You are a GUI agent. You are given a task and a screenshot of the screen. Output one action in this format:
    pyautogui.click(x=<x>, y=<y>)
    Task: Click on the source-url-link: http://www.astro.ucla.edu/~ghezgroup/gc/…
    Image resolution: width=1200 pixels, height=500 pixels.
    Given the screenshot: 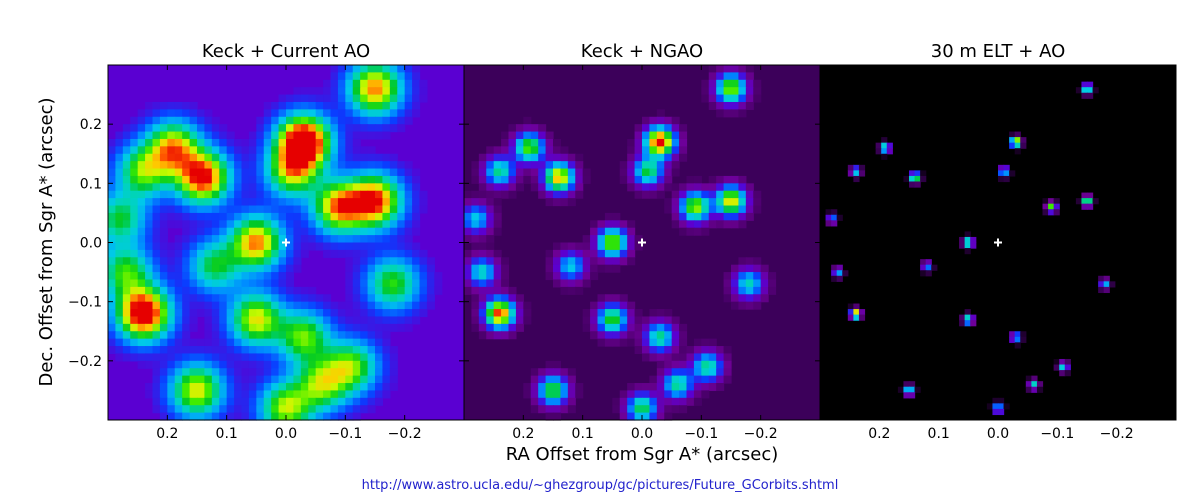 What is the action you would take?
    pyautogui.click(x=600, y=485)
    